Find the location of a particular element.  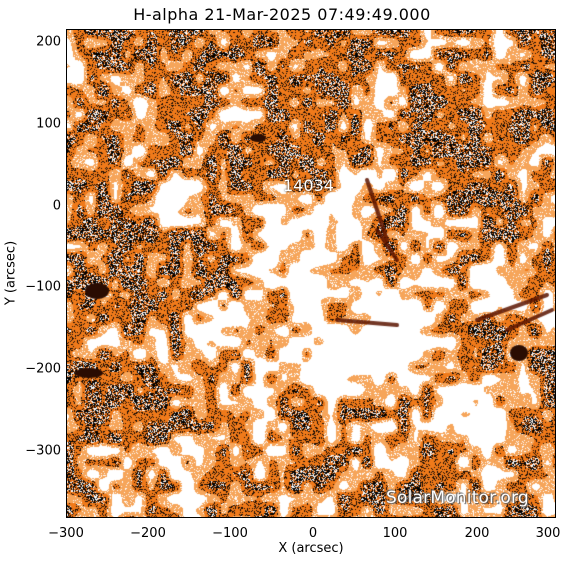

x-tick-label: 300 is located at coordinates (548, 533).